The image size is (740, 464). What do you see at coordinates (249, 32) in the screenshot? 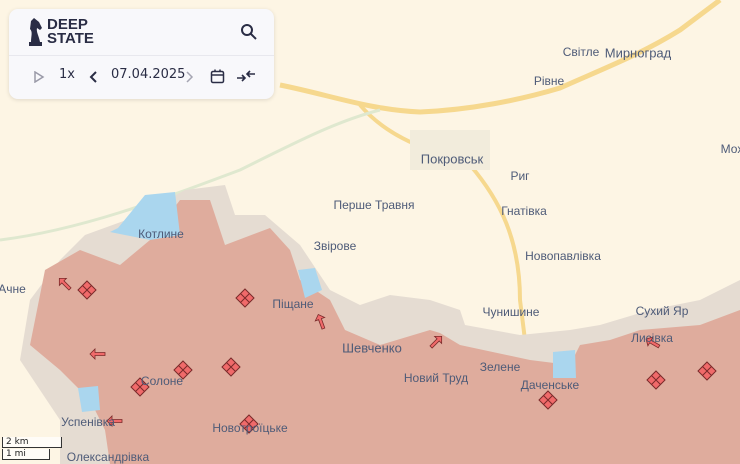
I see `search-icon` at bounding box center [249, 32].